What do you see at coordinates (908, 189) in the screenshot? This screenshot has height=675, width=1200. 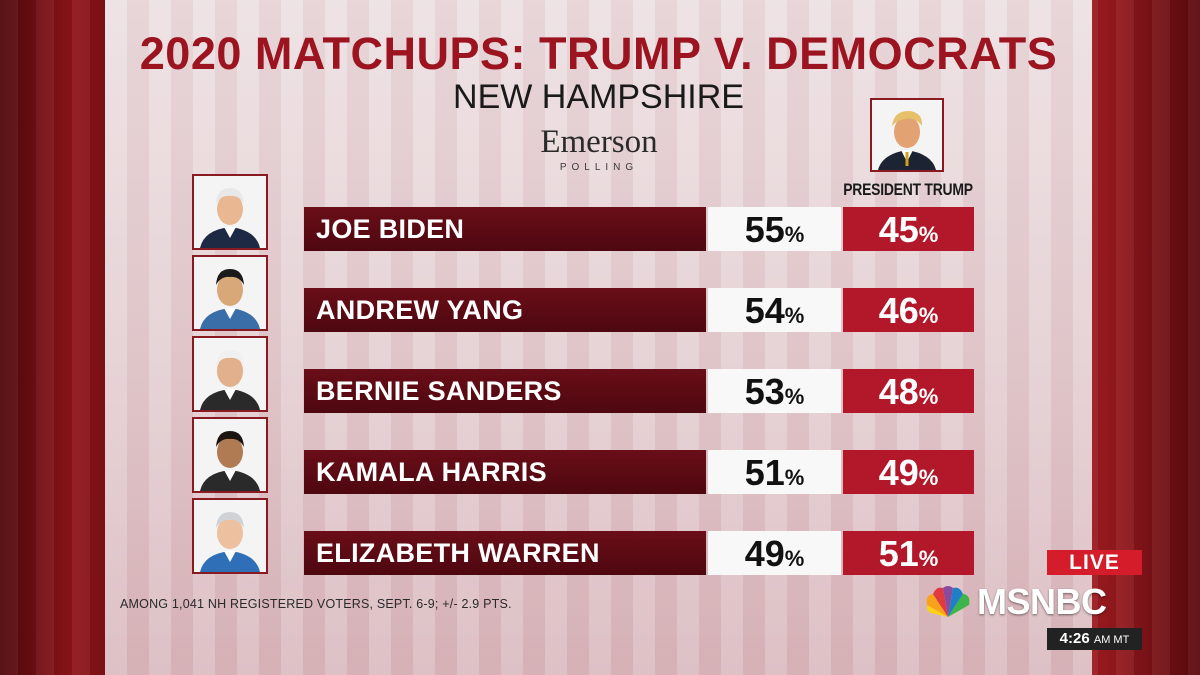 I see `opponent-label: PRESIDENT TRUMP` at bounding box center [908, 189].